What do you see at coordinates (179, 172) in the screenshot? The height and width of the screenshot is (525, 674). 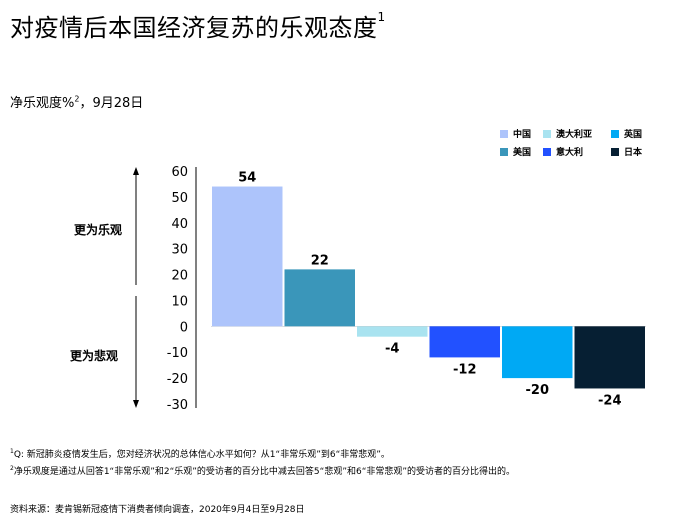 I see `y-tick-label: 60` at bounding box center [179, 172].